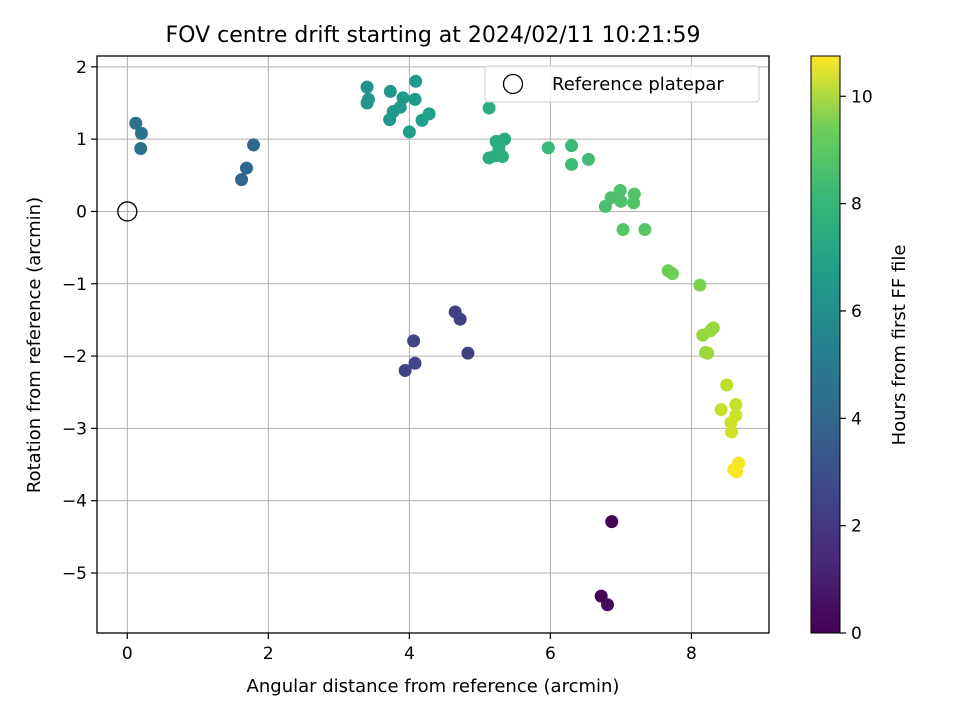 The image size is (960, 720). Describe the element at coordinates (825, 344) in the screenshot. I see `colorbar-gradient` at that location.